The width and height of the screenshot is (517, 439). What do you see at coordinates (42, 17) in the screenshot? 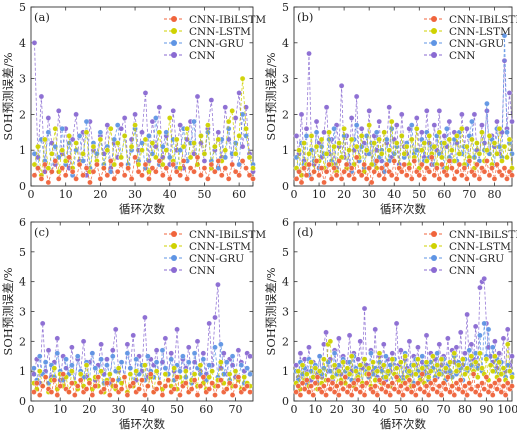
I see `panel-label: (a)` at bounding box center [42, 17].